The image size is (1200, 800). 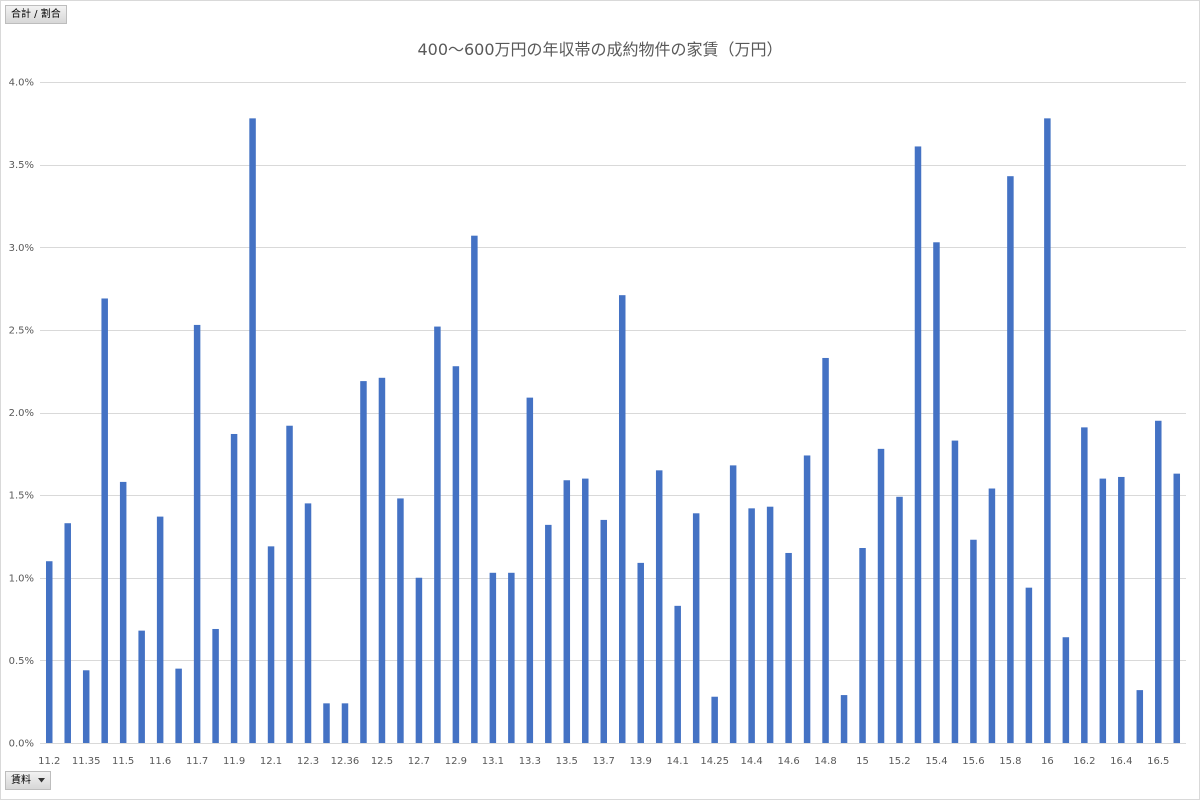 I want to click on y-axis-tick-label: 1.0%, so click(x=21, y=578).